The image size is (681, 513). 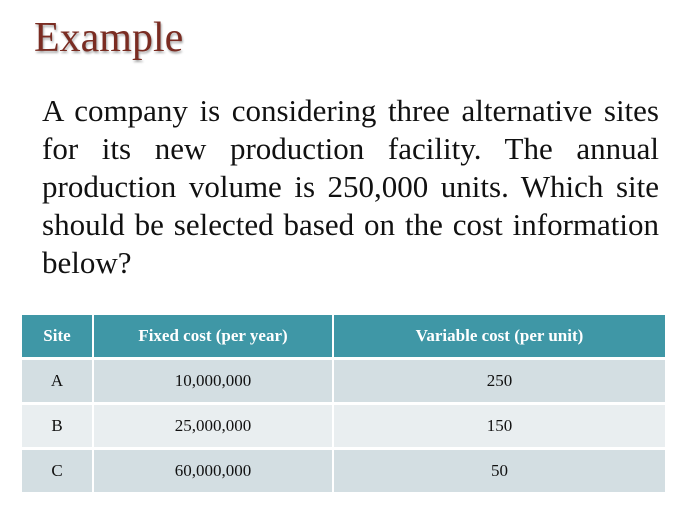 I want to click on header-variable-cost: Variable cost (per unit), so click(x=499, y=337).